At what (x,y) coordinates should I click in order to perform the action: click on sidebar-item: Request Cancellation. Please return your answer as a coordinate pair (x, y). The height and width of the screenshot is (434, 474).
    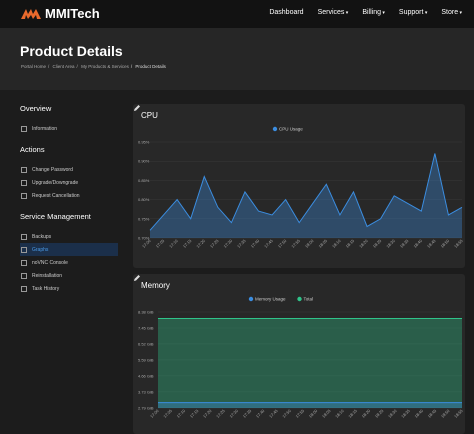
    Looking at the image, I should click on (69, 195).